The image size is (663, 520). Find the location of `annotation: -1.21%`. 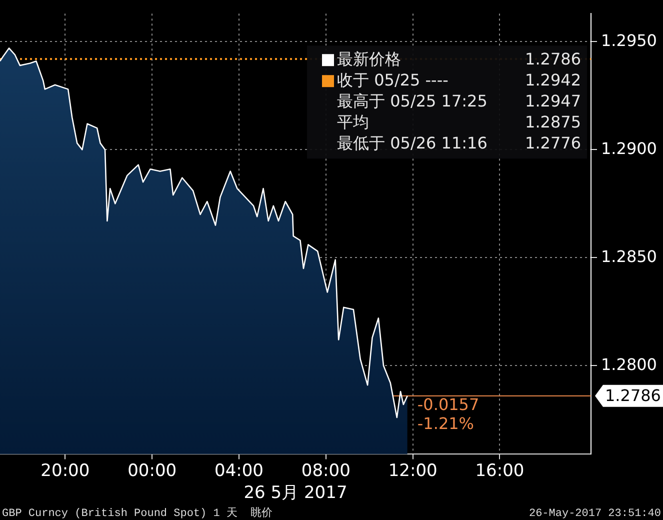

annotation: -1.21% is located at coordinates (445, 424).